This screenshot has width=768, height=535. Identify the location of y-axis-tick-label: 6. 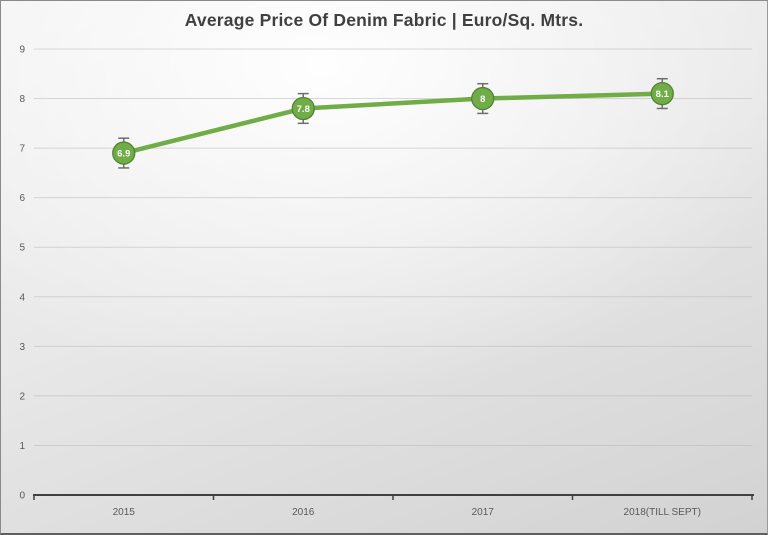
(22, 198).